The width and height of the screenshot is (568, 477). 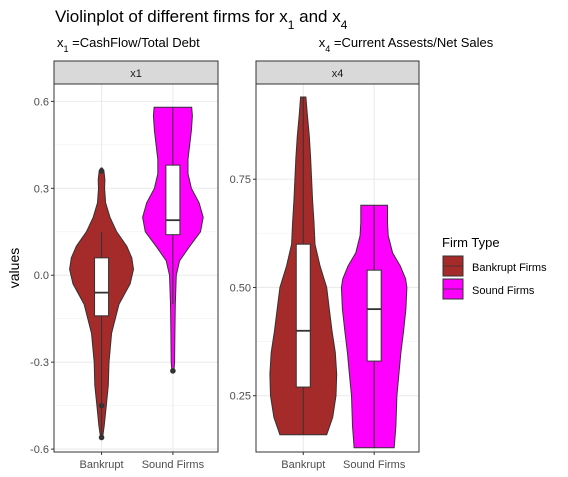 What do you see at coordinates (128, 44) in the screenshot?
I see `panel-subtitle: x1 =CashFlow/Total Debt` at bounding box center [128, 44].